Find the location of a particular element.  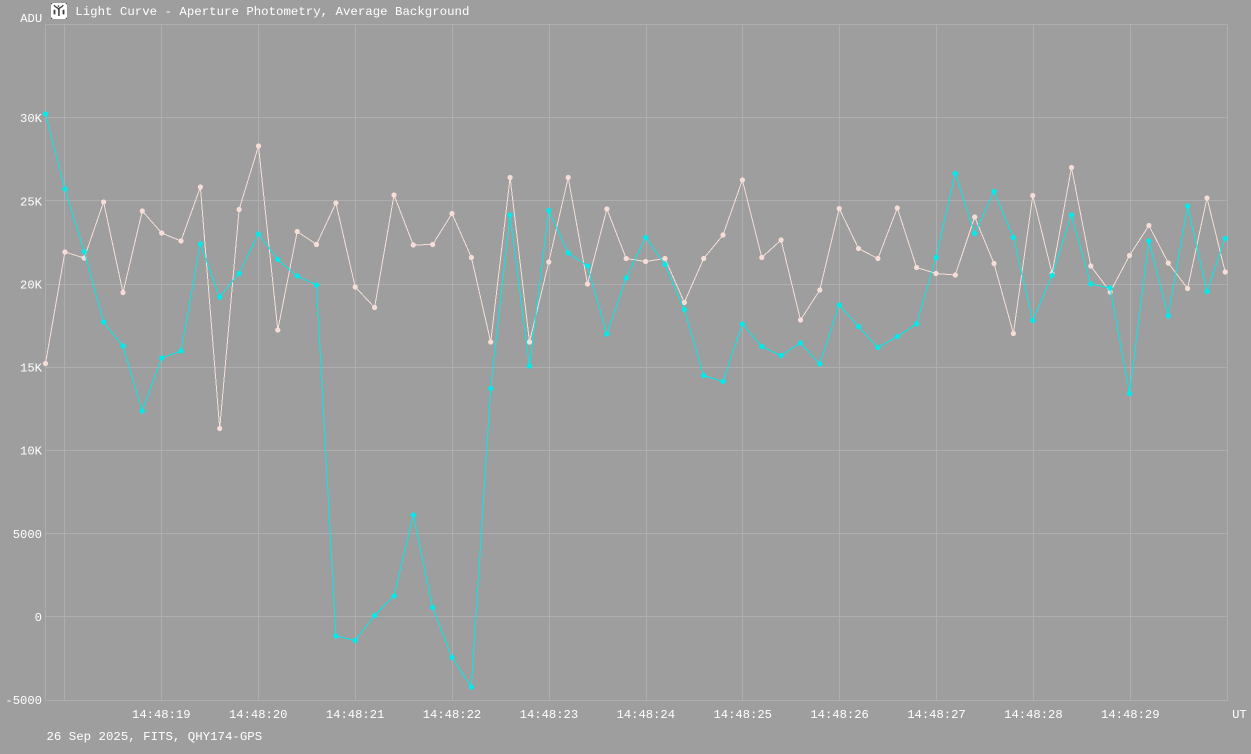

svg-text: -5000 is located at coordinates (23, 701).